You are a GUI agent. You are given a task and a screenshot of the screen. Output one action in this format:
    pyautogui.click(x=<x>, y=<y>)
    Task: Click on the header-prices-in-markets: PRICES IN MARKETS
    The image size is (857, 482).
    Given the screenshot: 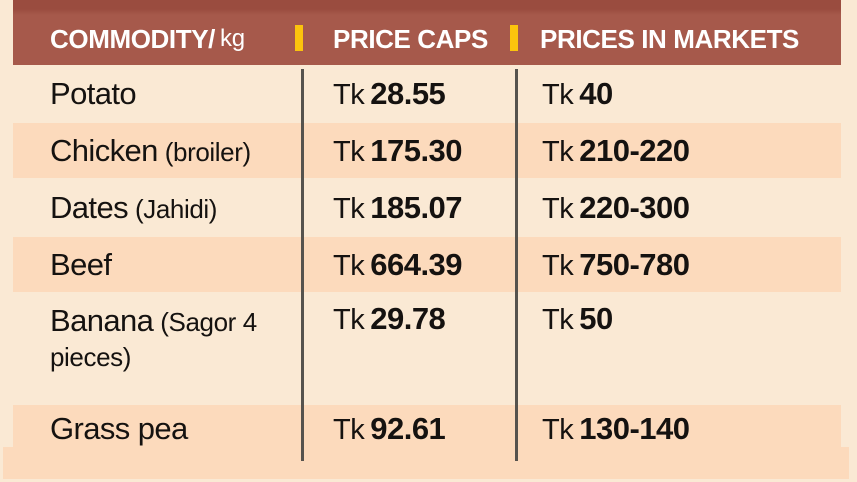 What is the action you would take?
    pyautogui.click(x=670, y=38)
    